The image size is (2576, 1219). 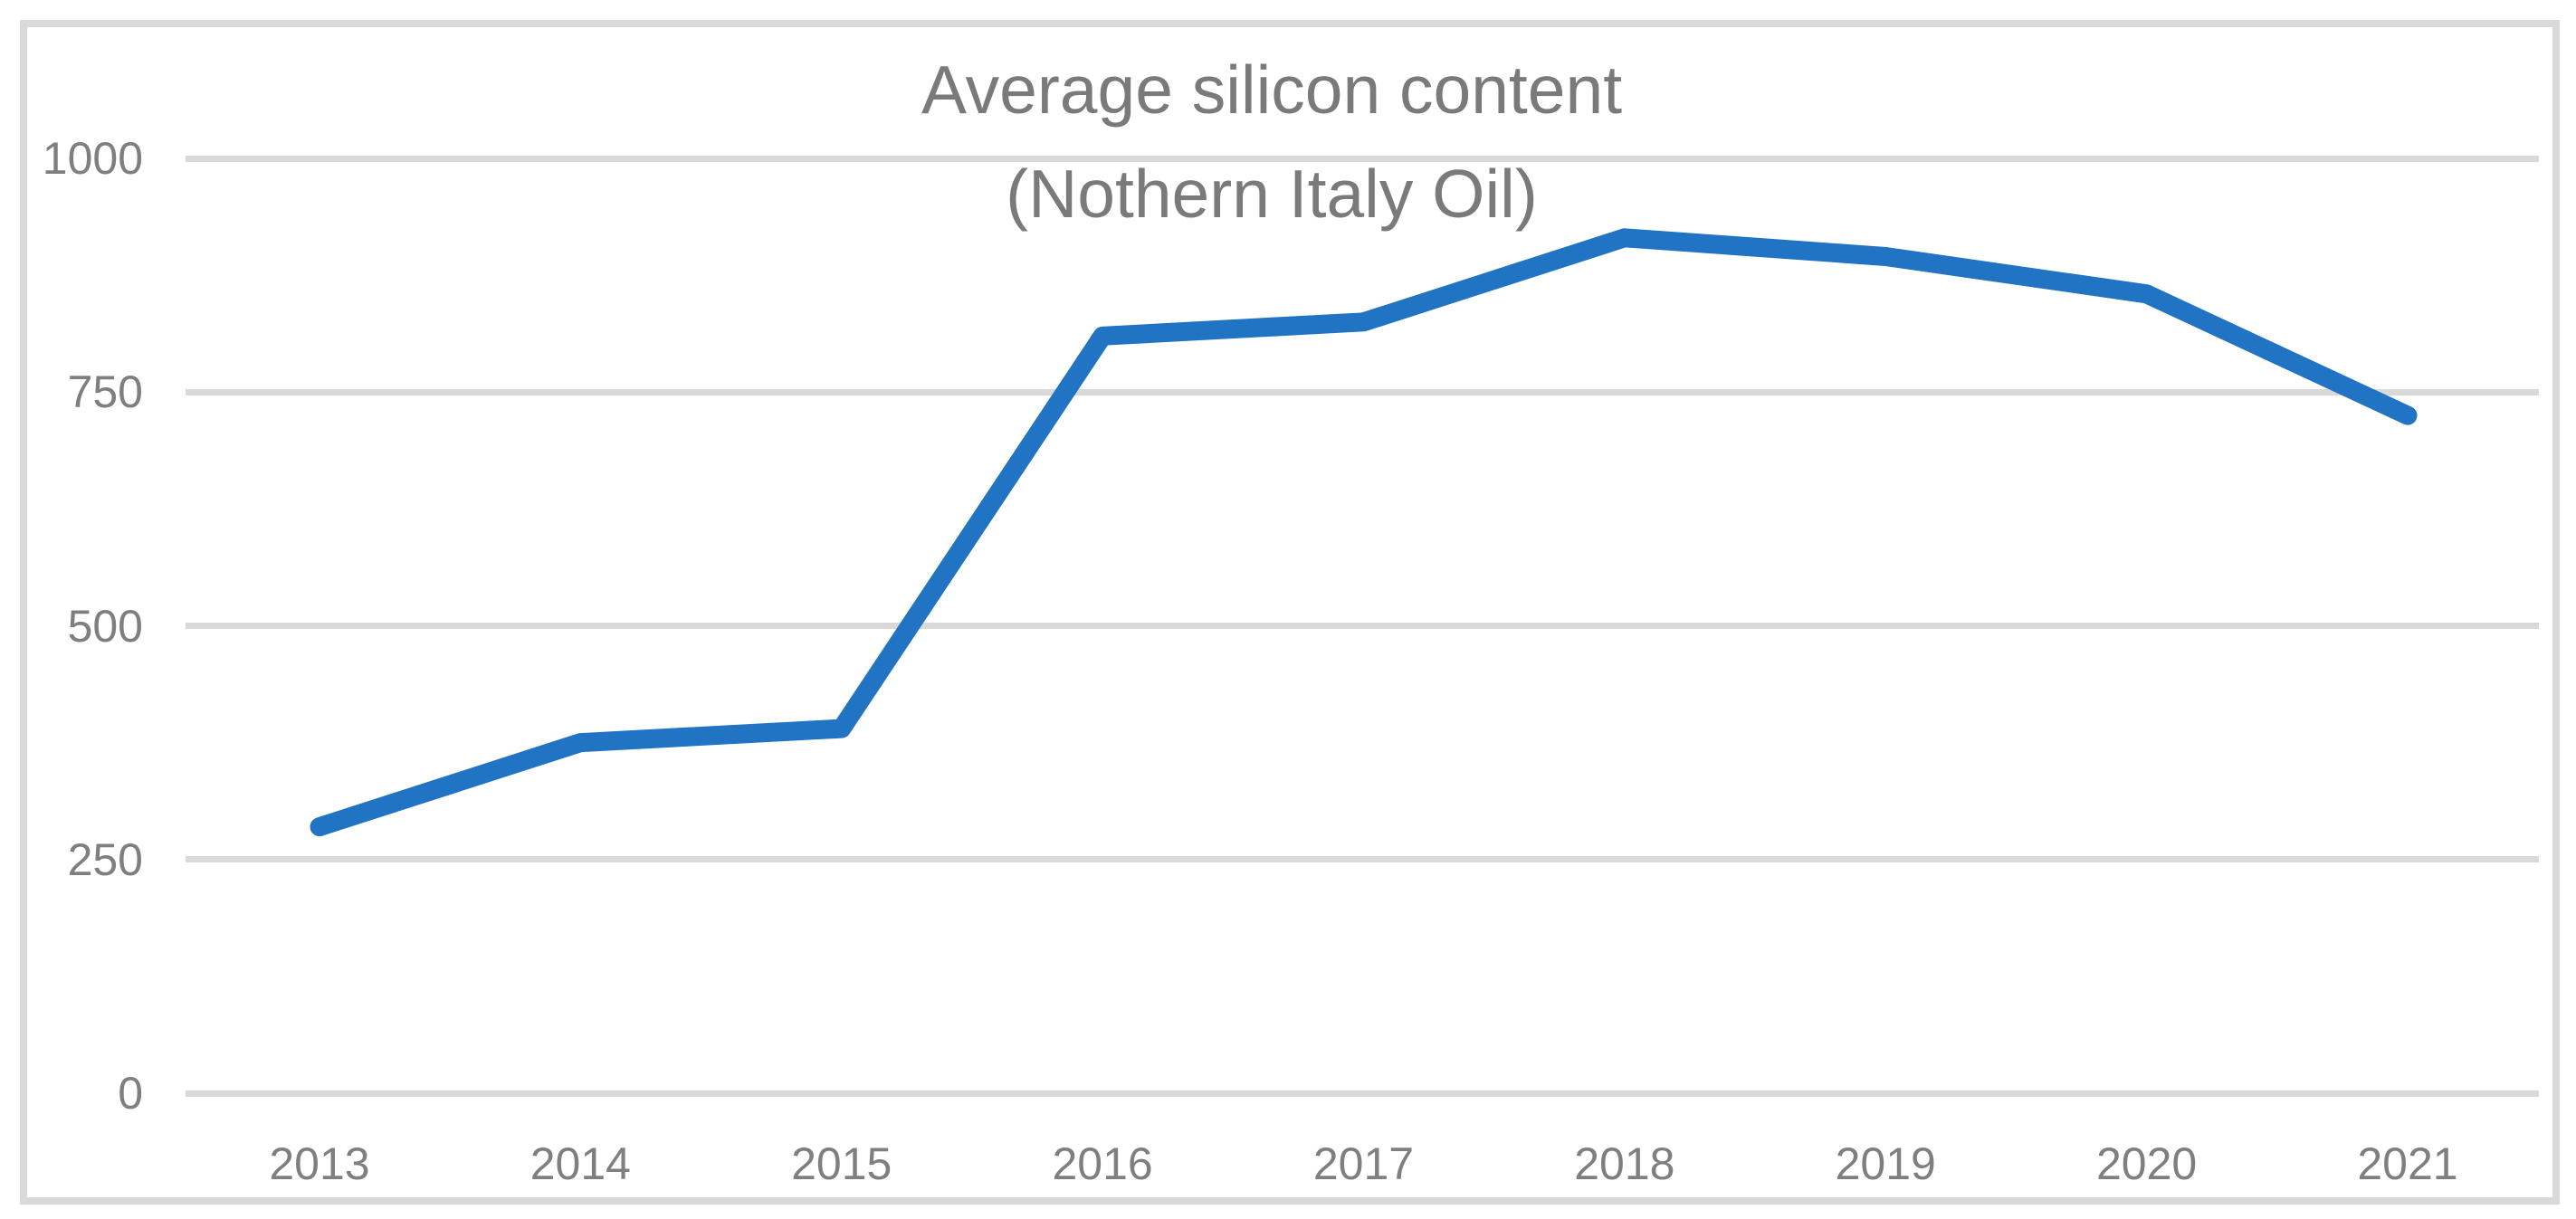 I want to click on x-tick-label-2021: 2021, so click(x=2407, y=1163).